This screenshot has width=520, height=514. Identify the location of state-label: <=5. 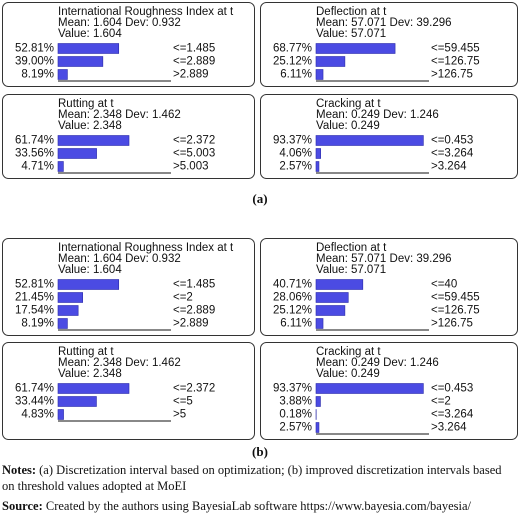
(183, 402).